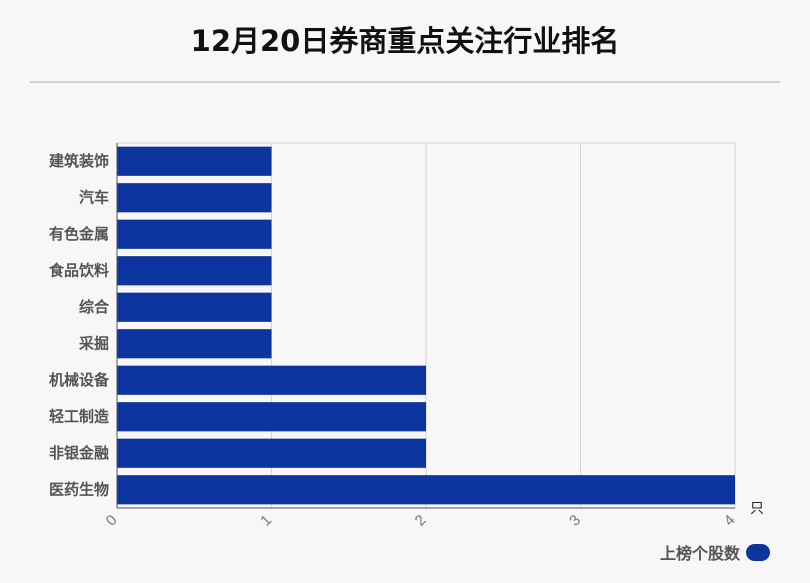  Describe the element at coordinates (112, 521) in the screenshot. I see `x-tick-label: 0` at that location.